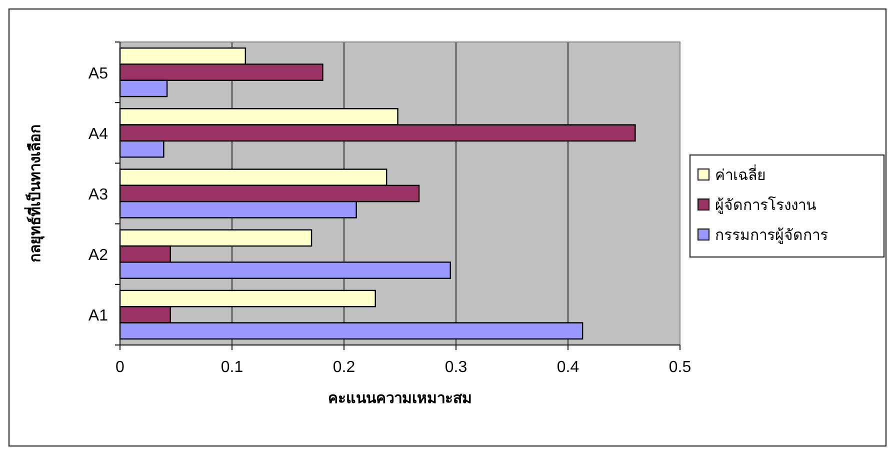 This screenshot has width=895, height=455. Describe the element at coordinates (98, 134) in the screenshot. I see `y-tick-label: A4` at that location.